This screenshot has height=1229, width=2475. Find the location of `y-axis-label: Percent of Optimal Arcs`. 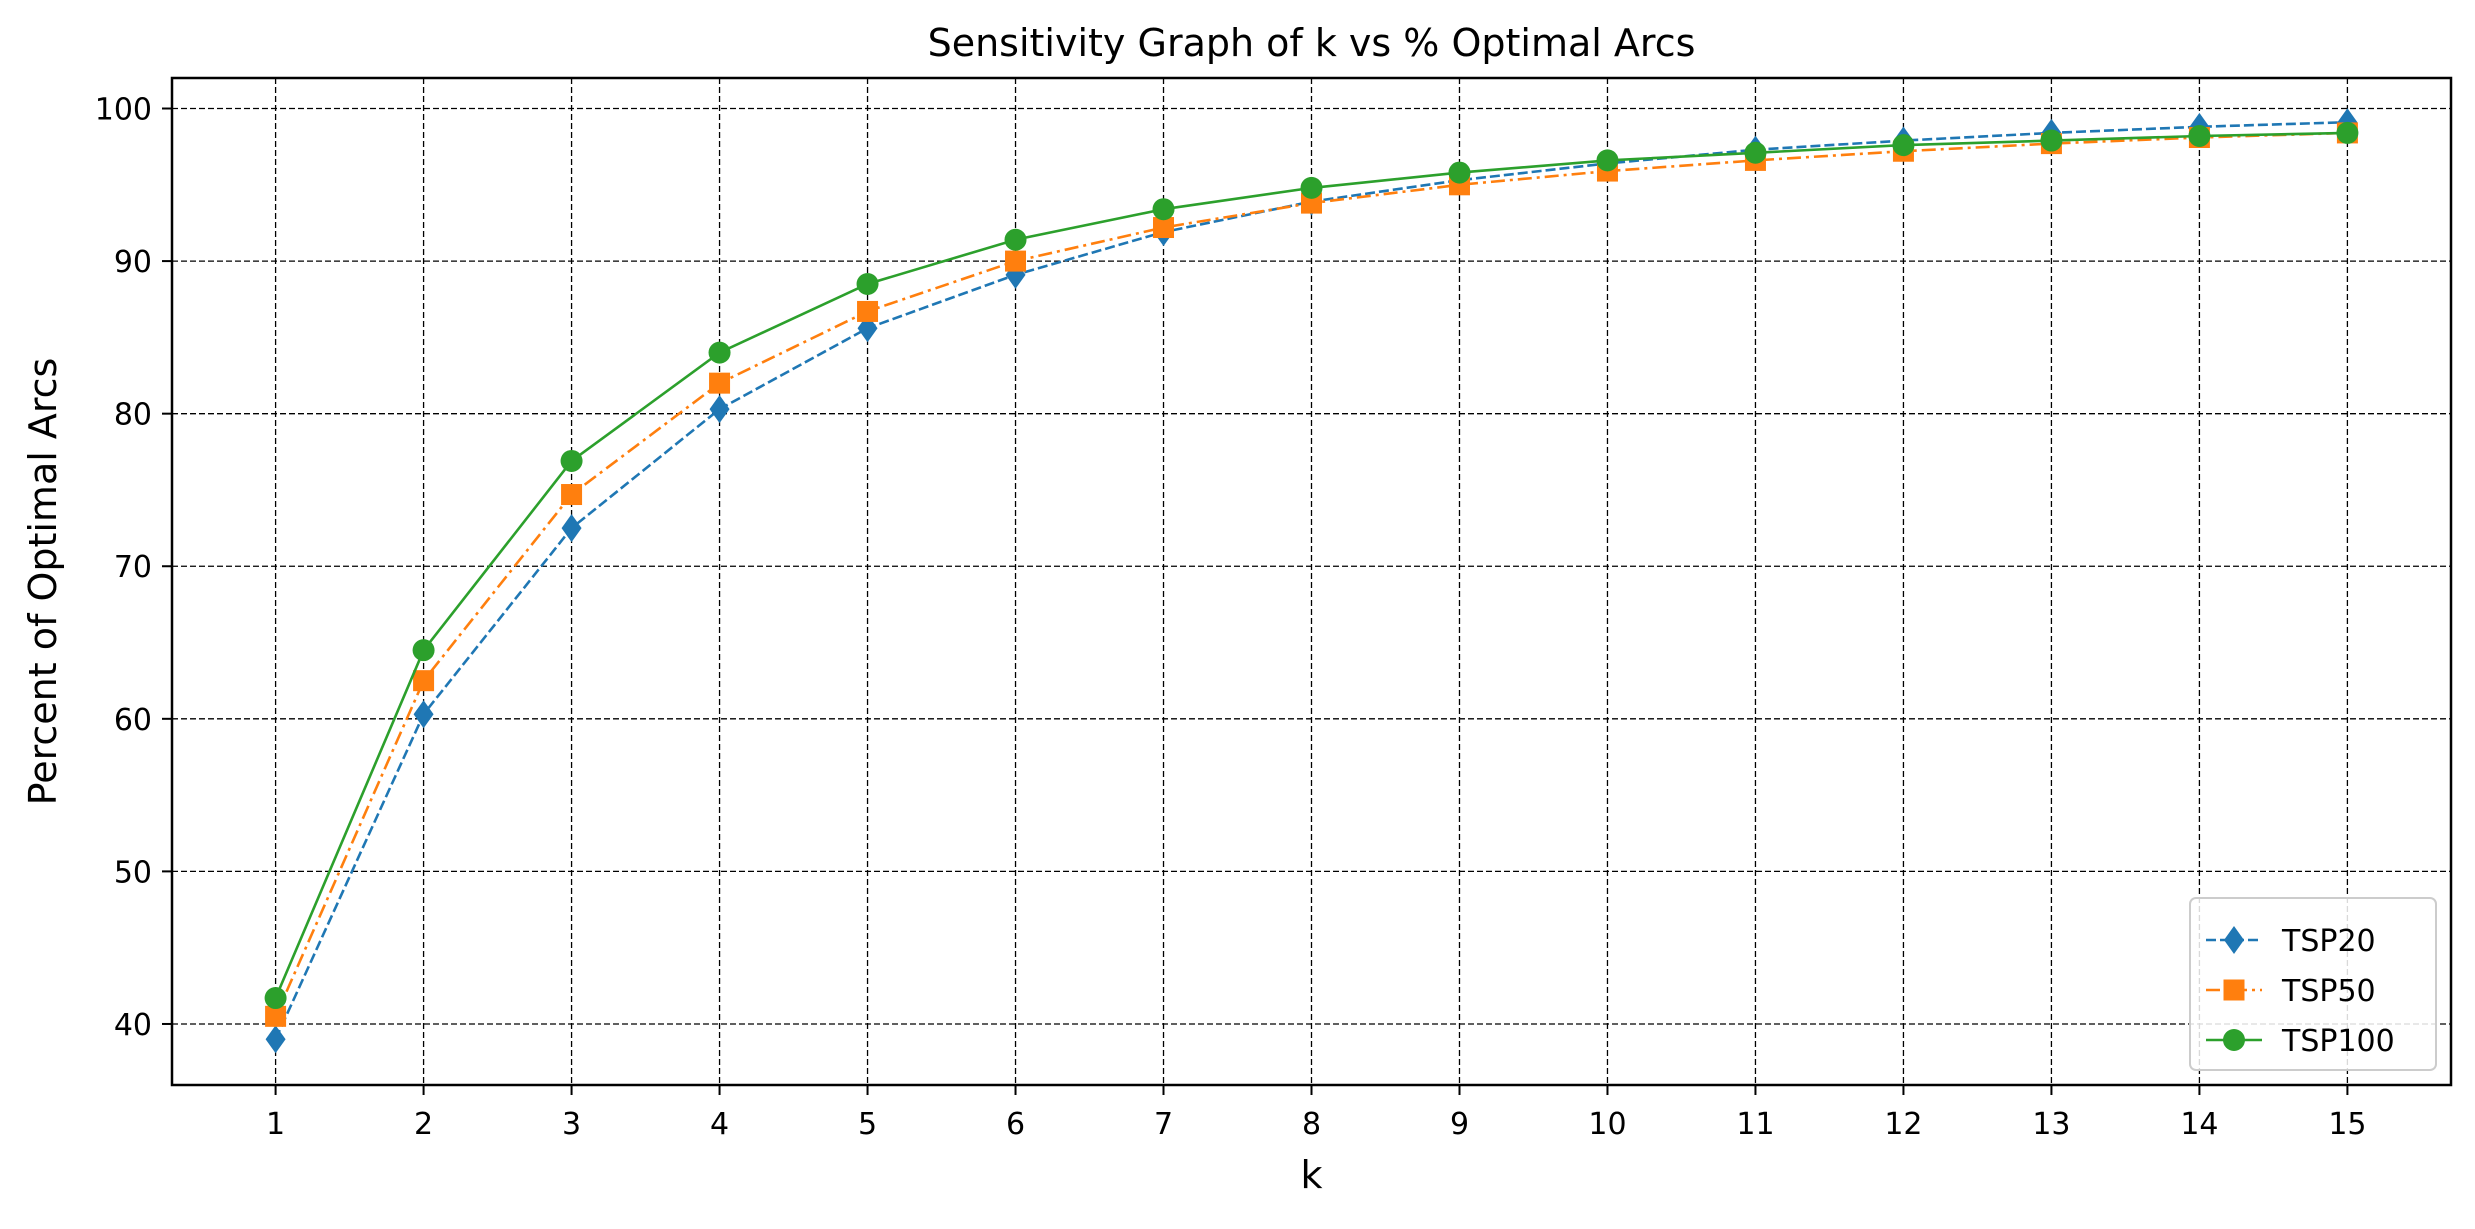

y-axis-label: Percent of Optimal Arcs is located at coordinates (43, 582).